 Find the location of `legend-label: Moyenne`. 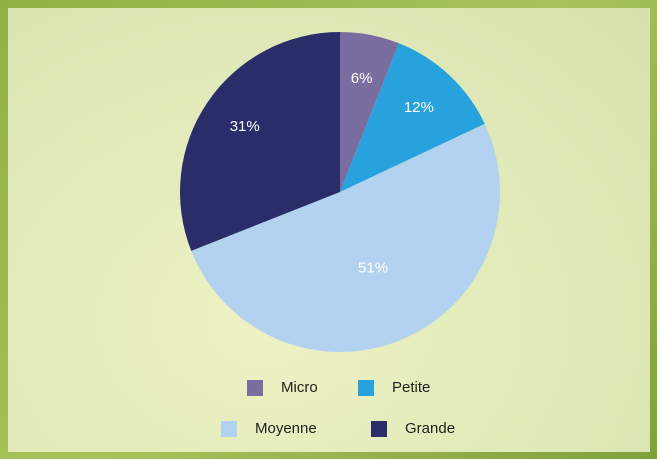

legend-label: Moyenne is located at coordinates (286, 428).